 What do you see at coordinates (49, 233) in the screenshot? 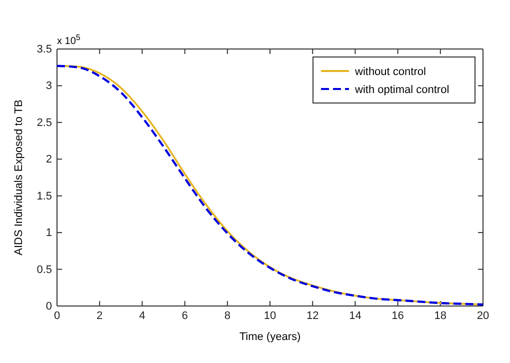
I see `y-tick-label: 1` at bounding box center [49, 233].